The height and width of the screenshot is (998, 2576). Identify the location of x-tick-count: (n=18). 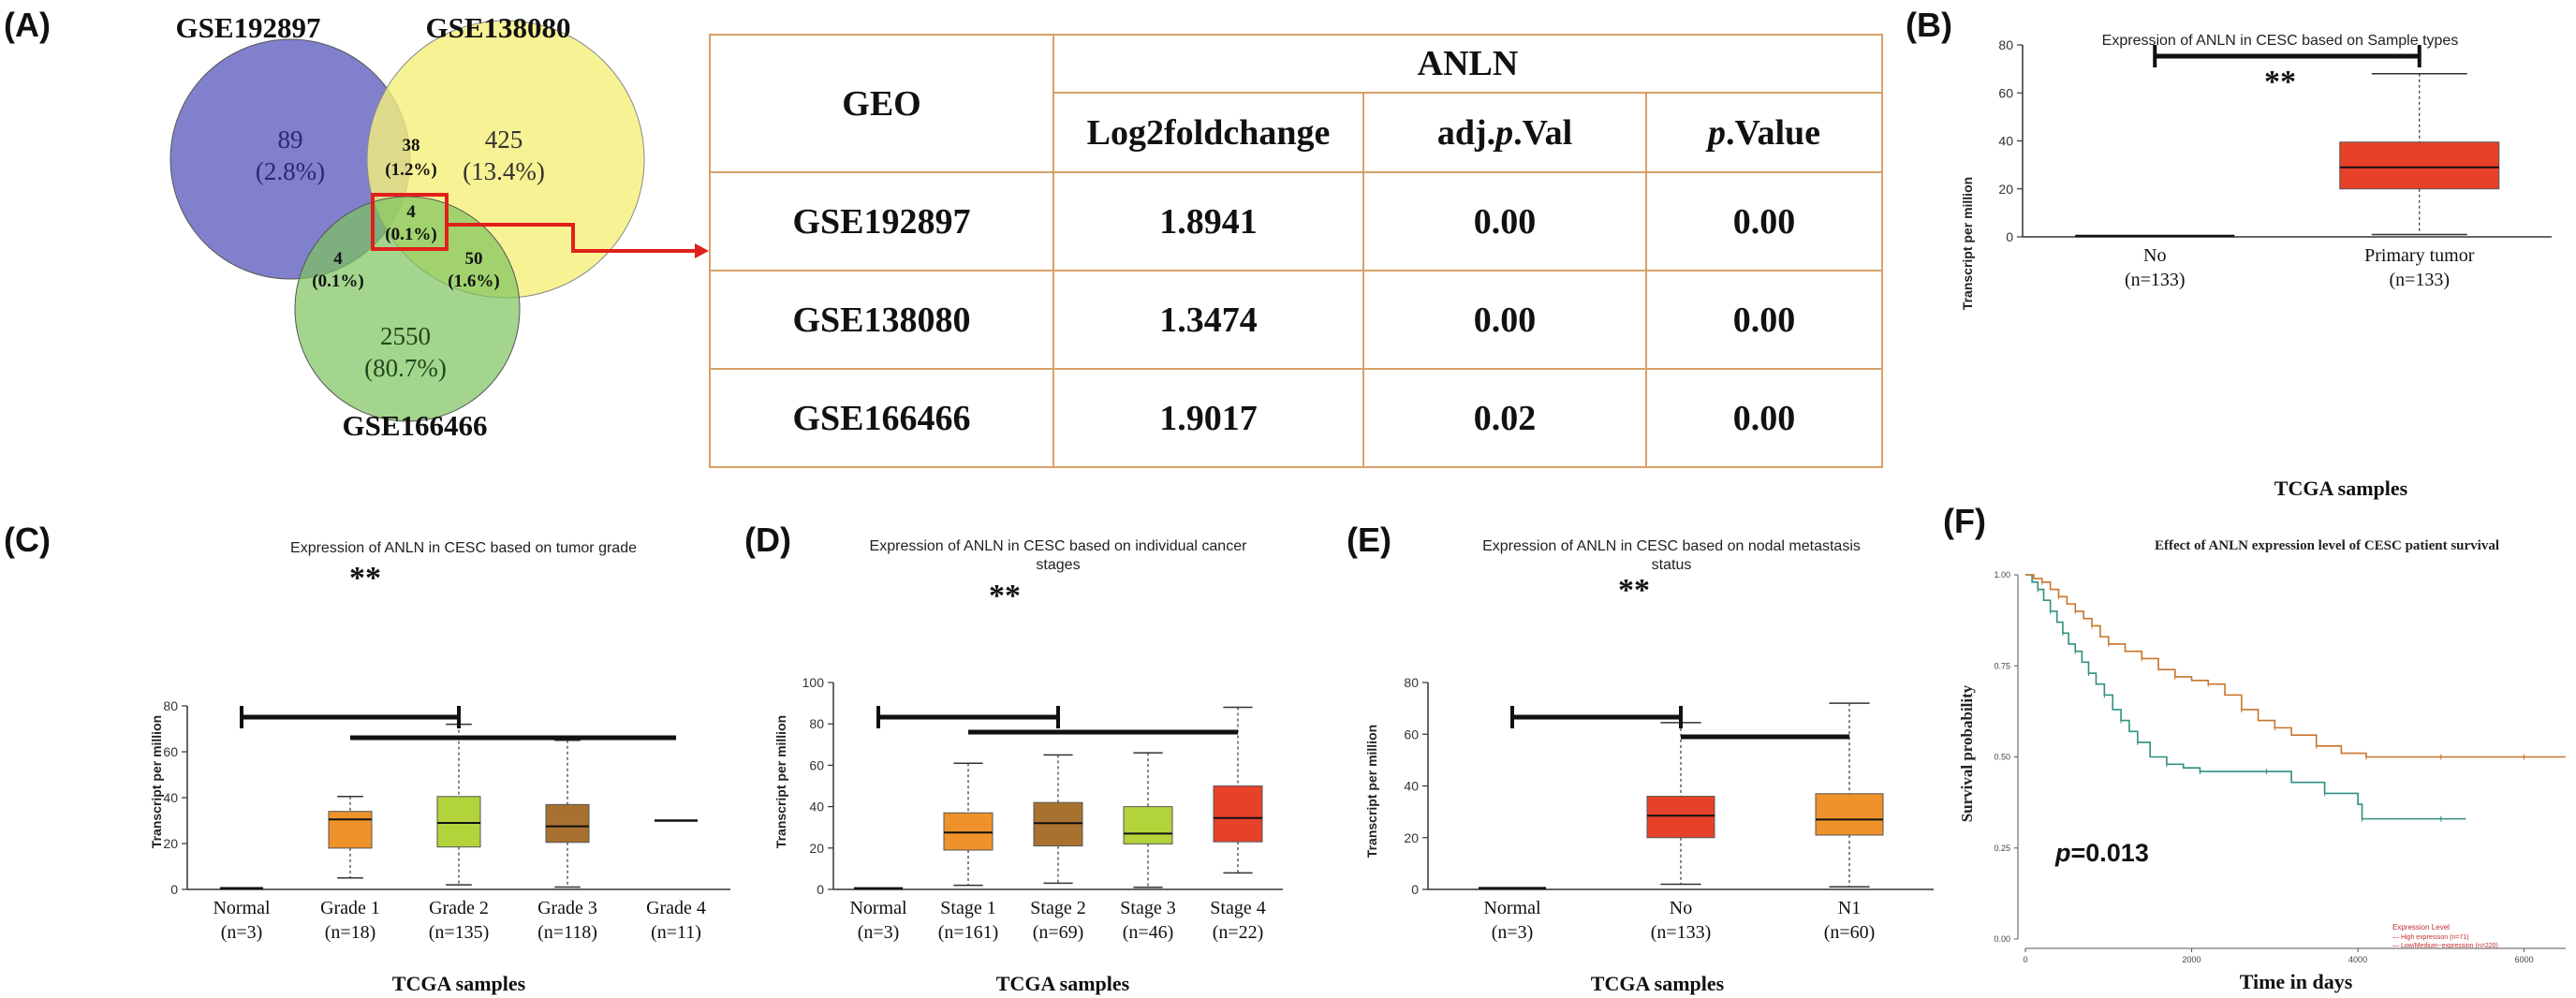
(350, 933).